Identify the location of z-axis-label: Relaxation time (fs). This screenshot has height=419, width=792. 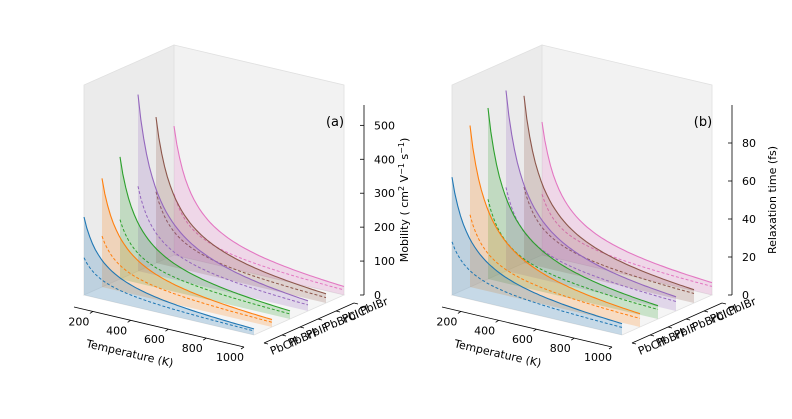
(772, 200).